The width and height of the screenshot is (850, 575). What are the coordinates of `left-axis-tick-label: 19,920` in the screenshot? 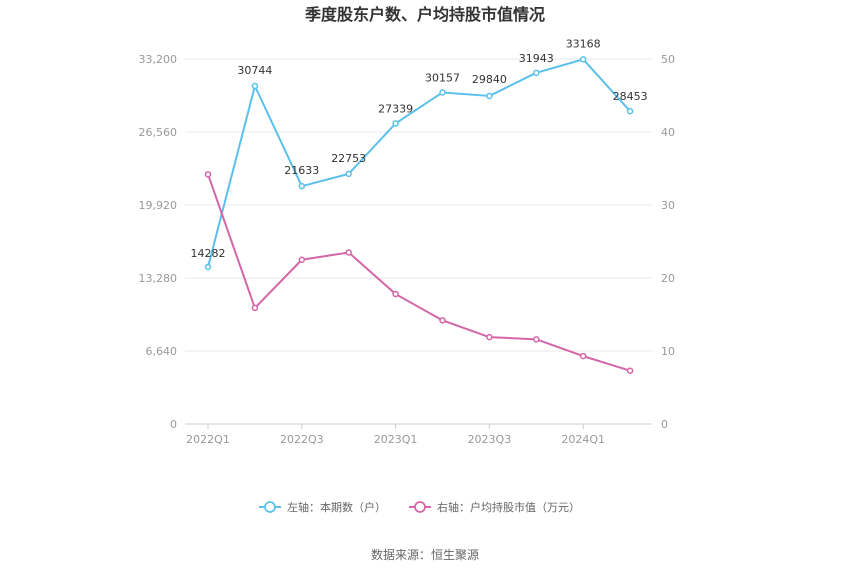 It's located at (158, 205).